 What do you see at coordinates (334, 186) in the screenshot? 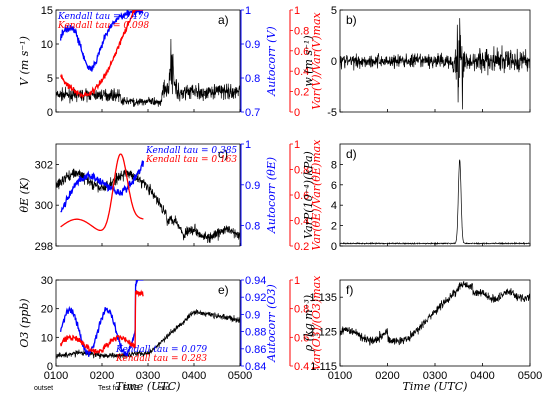
I see `y-tick-label: 6` at bounding box center [334, 186].